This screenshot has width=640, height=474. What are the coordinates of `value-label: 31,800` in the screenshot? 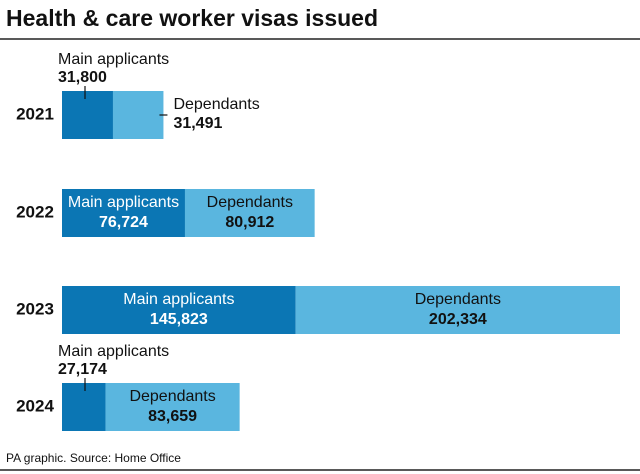 It's located at (82, 77).